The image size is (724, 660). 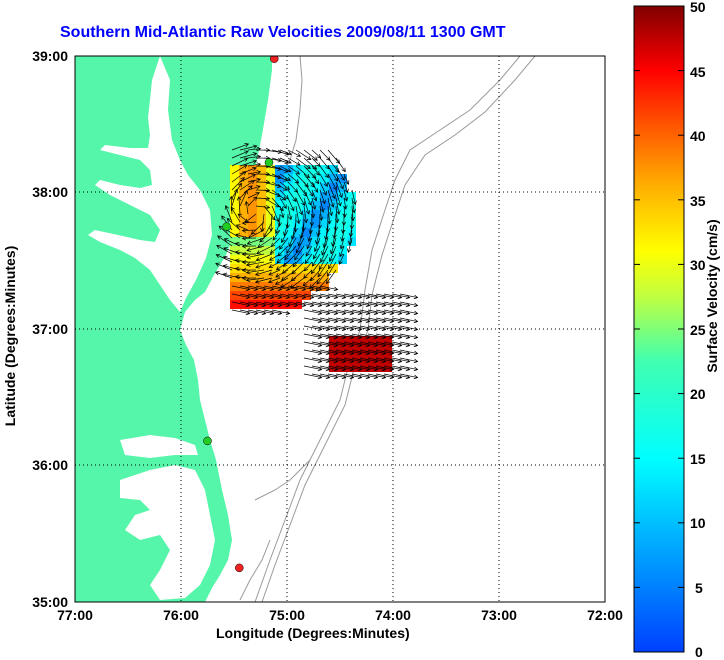 What do you see at coordinates (698, 394) in the screenshot?
I see `colorbar-tick-label: 20` at bounding box center [698, 394].